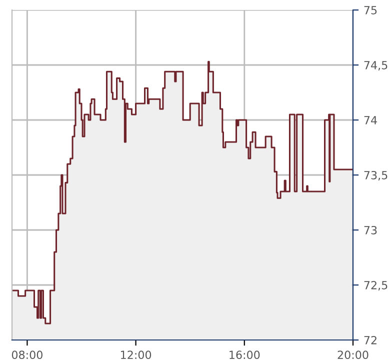  I want to click on y-tick-label: 73,5, so click(376, 175).